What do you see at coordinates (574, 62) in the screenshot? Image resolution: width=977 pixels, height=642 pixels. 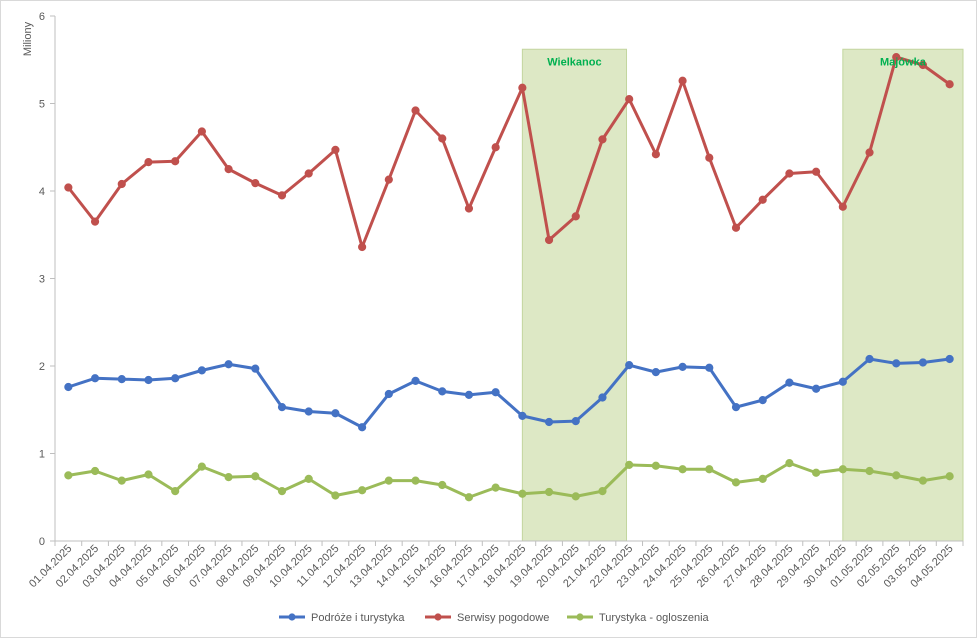 I see `highlight-label-0: Wielkanoc` at bounding box center [574, 62].